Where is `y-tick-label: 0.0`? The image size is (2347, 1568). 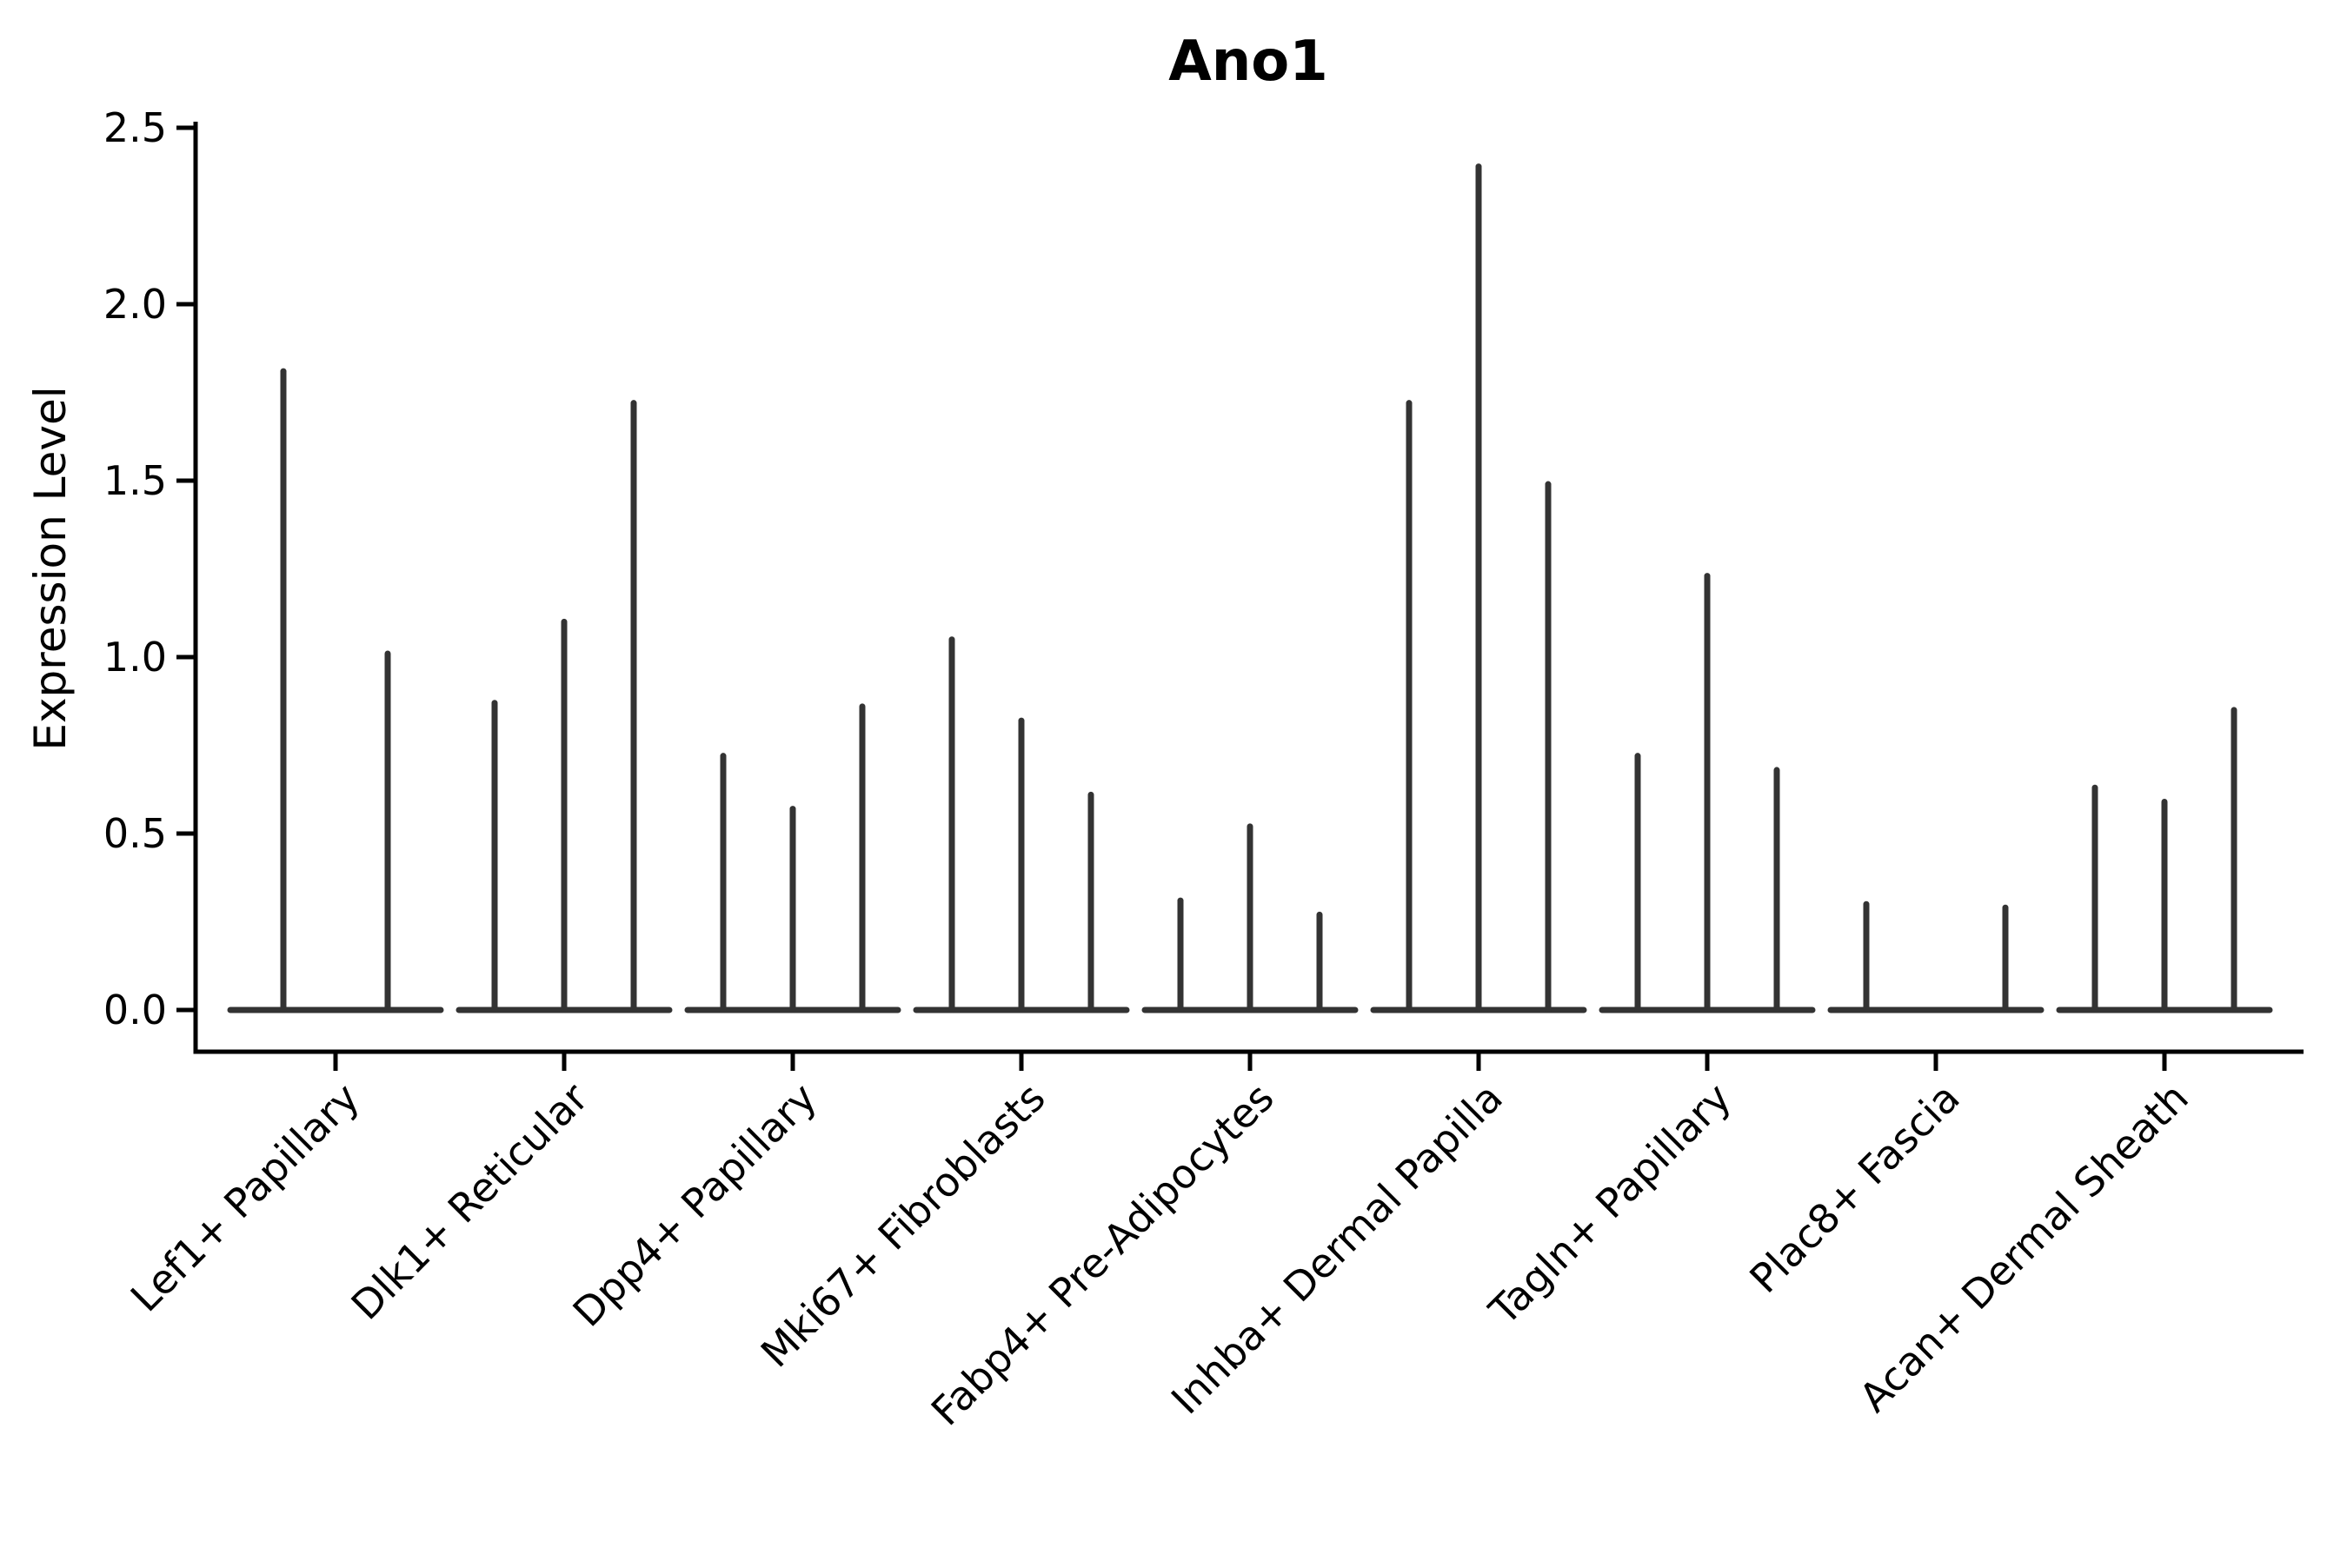
y-tick-label: 0.0 is located at coordinates (135, 1010).